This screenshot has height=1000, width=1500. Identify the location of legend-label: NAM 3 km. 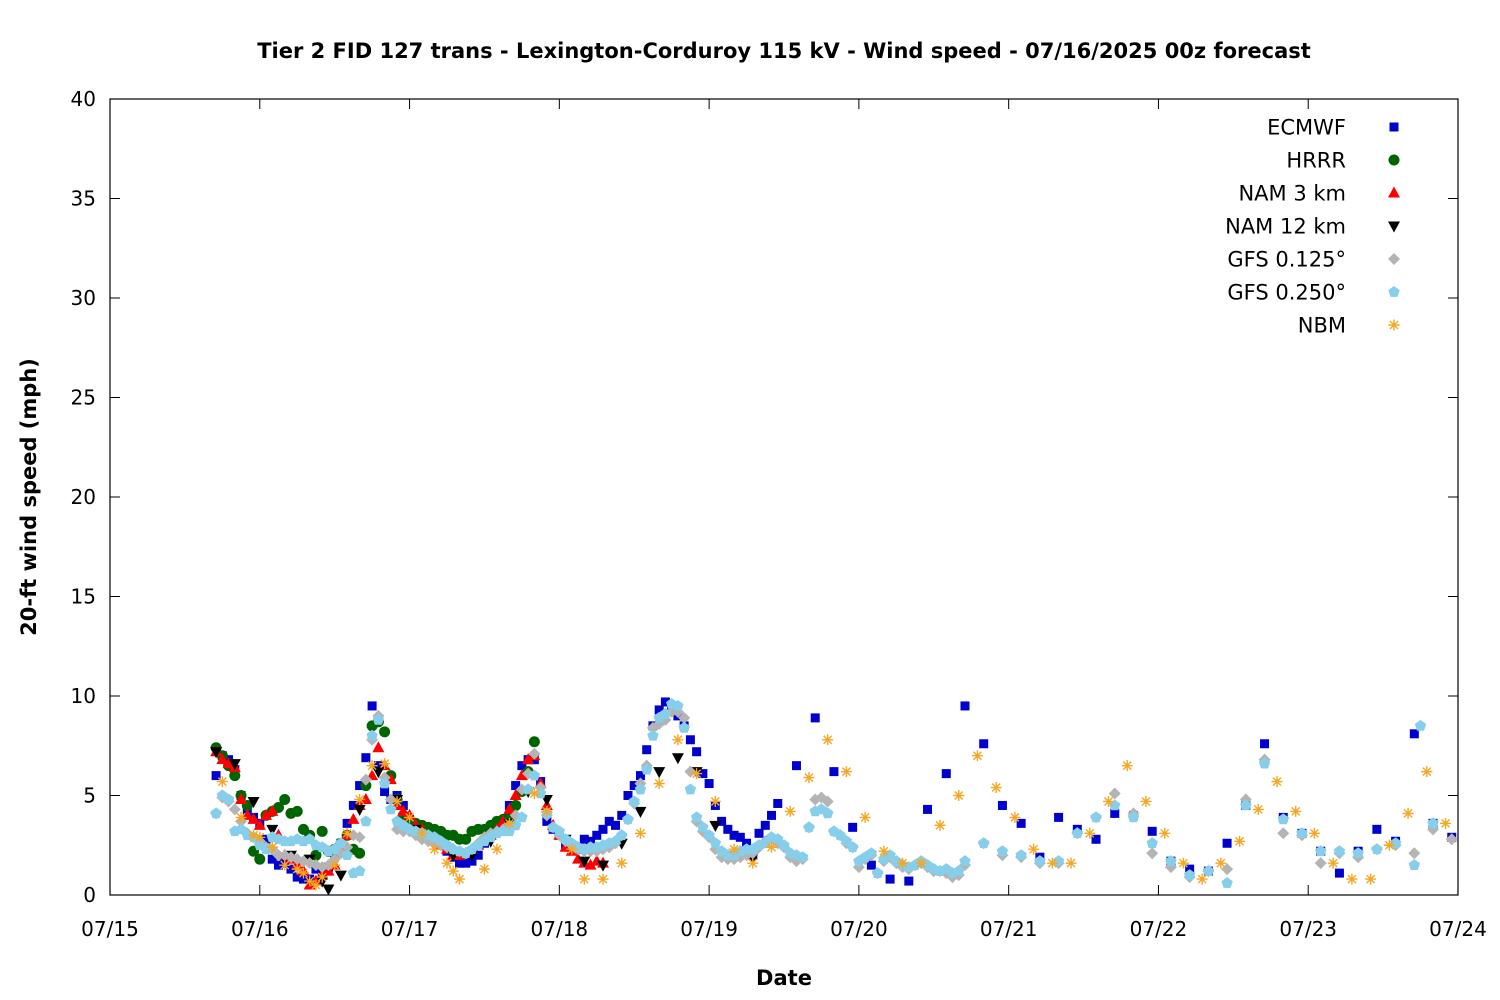
(1292, 194).